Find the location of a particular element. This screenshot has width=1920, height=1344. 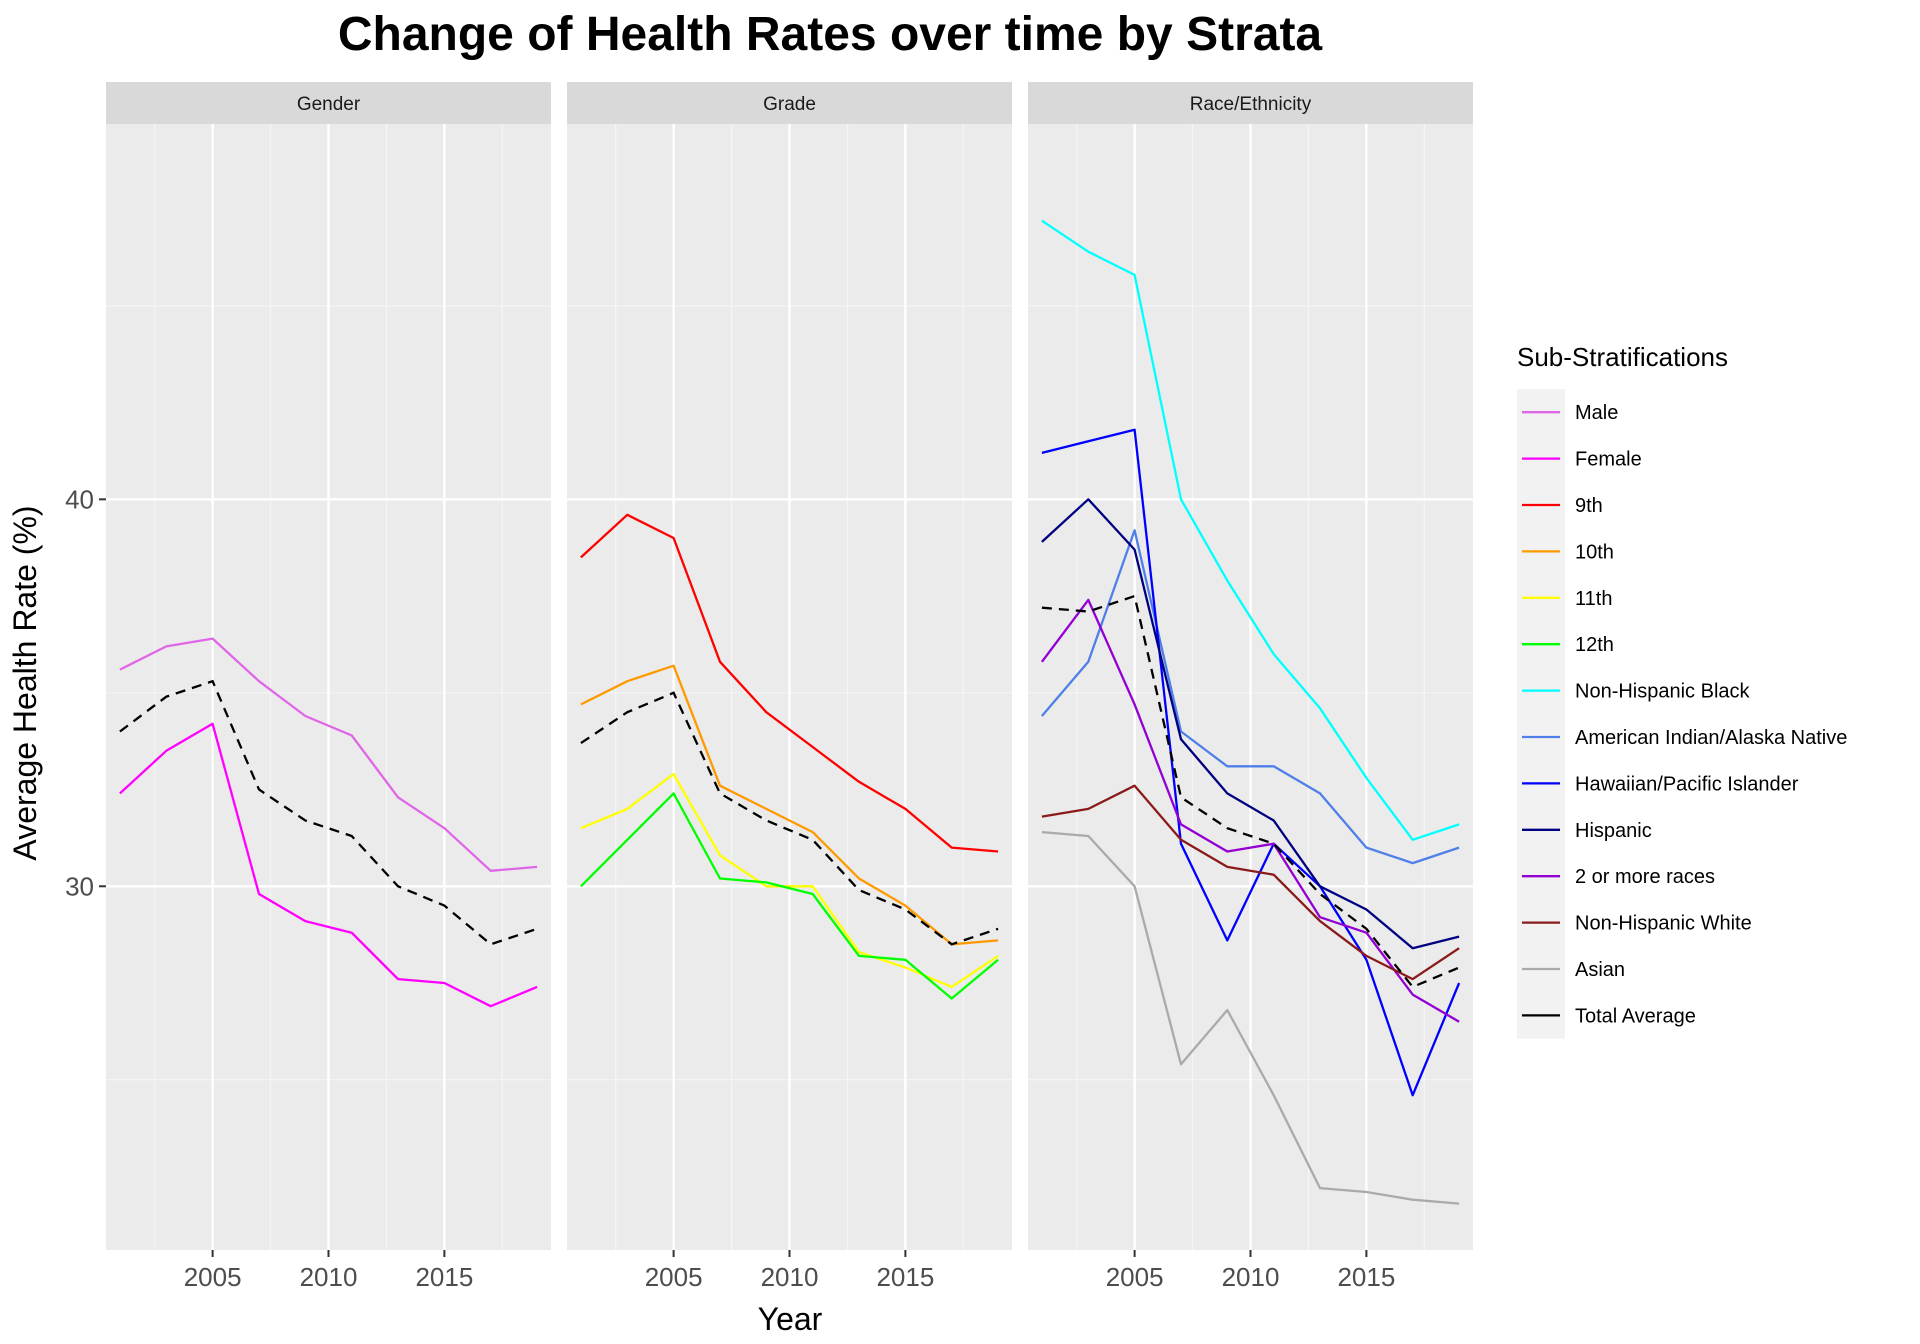

facet-strip-label: Gender is located at coordinates (329, 104).